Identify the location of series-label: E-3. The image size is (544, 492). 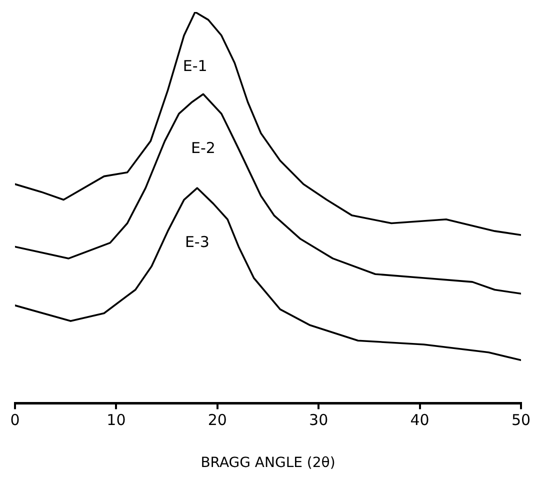
(197, 241).